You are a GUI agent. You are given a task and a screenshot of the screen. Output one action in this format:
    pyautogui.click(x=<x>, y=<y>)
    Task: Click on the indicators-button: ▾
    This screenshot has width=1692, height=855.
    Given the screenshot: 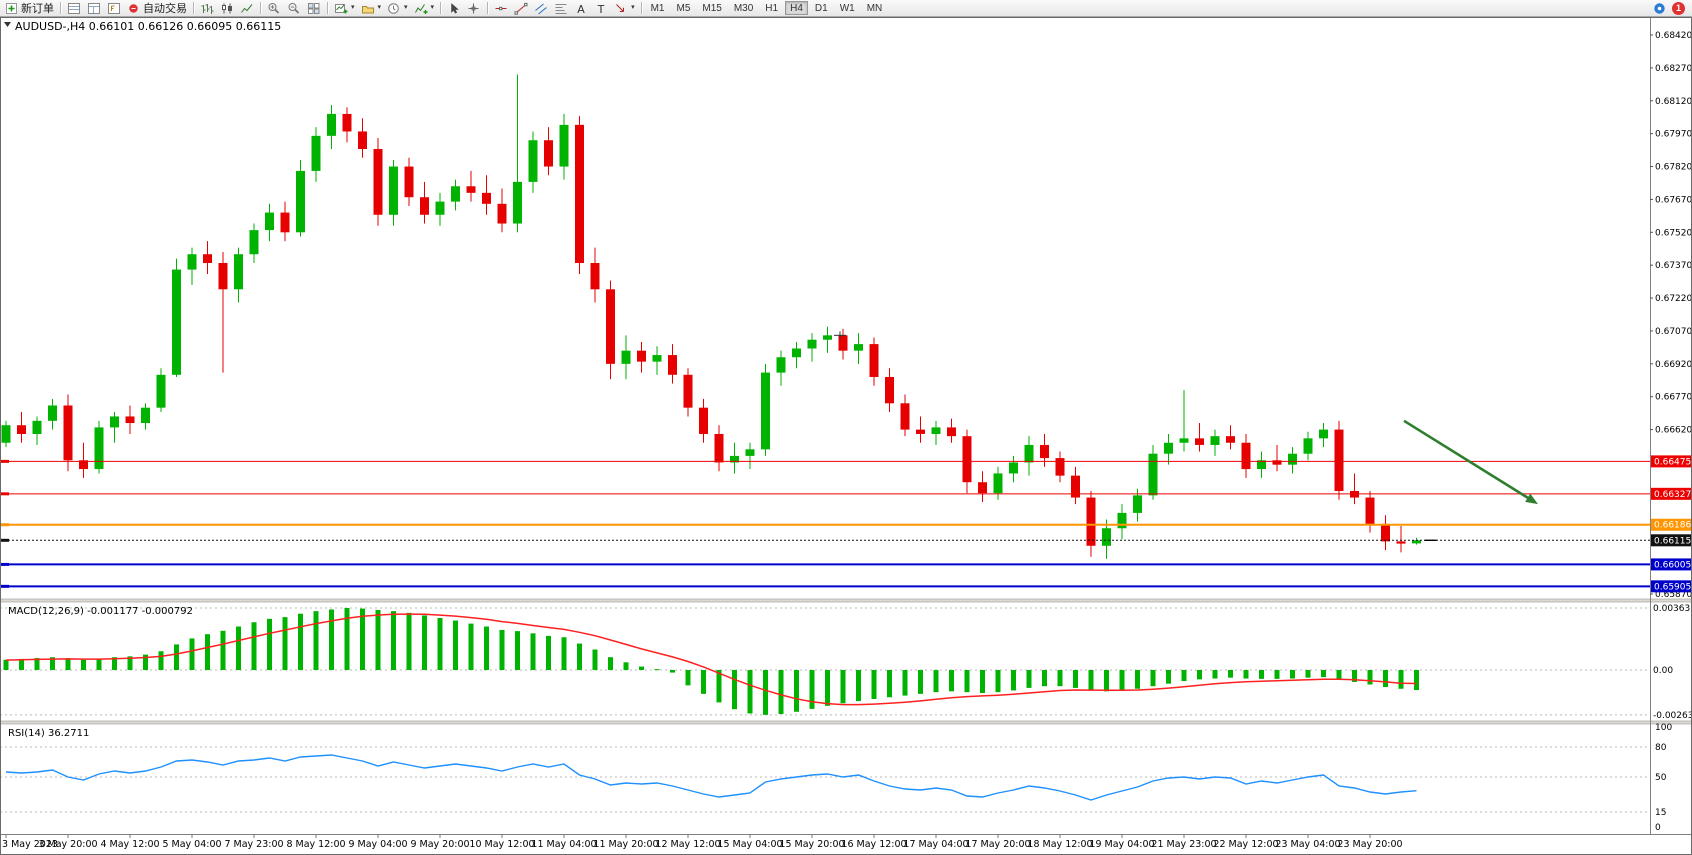 What is the action you would take?
    pyautogui.click(x=424, y=8)
    